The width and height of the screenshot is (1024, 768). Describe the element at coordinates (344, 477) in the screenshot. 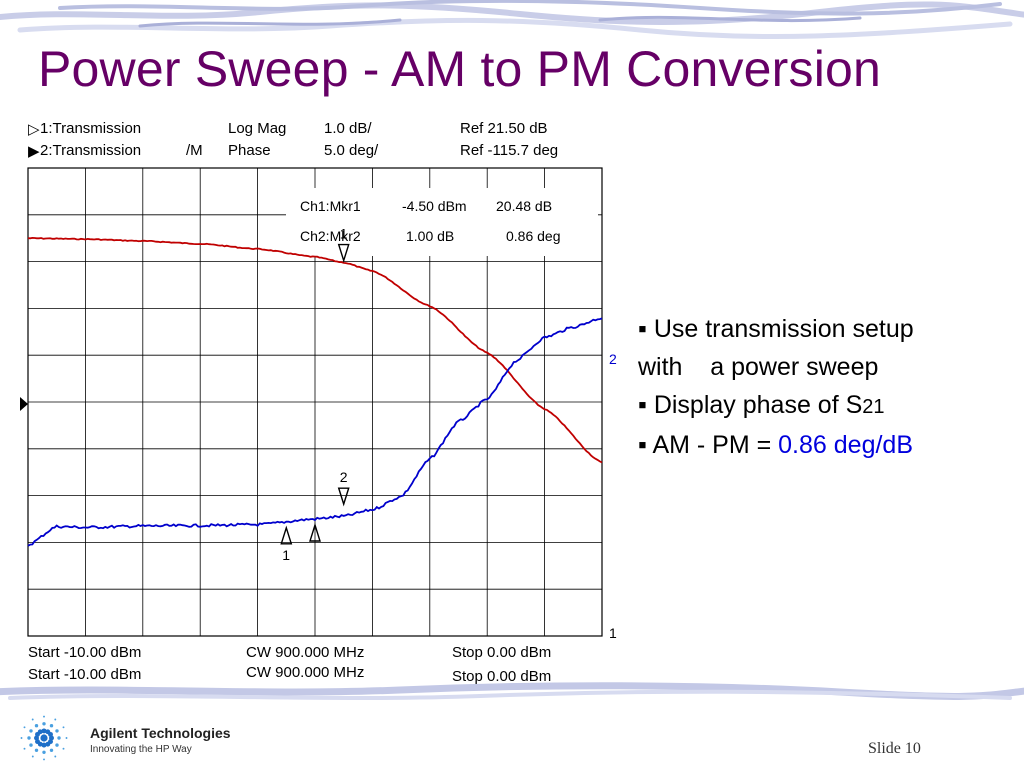

I see `marker-1-number: 2` at that location.